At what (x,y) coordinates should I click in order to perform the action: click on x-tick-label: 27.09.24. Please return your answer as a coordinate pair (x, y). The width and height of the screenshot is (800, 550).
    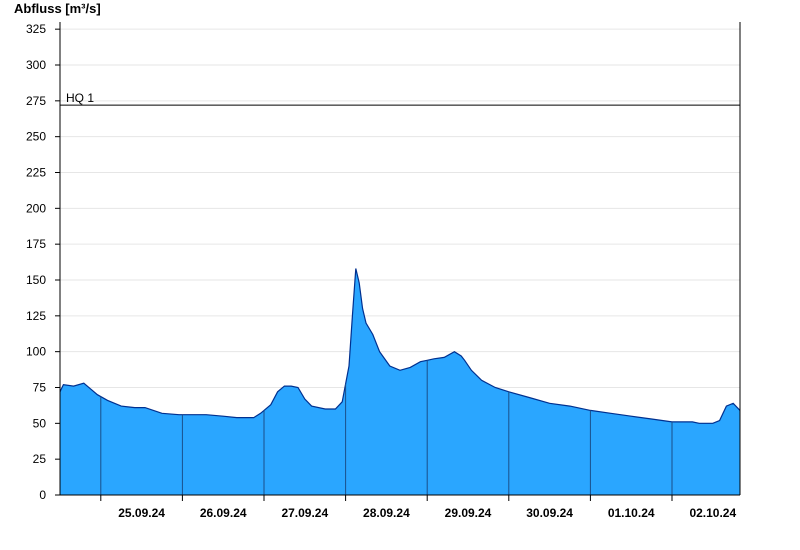
    Looking at the image, I should click on (304, 513).